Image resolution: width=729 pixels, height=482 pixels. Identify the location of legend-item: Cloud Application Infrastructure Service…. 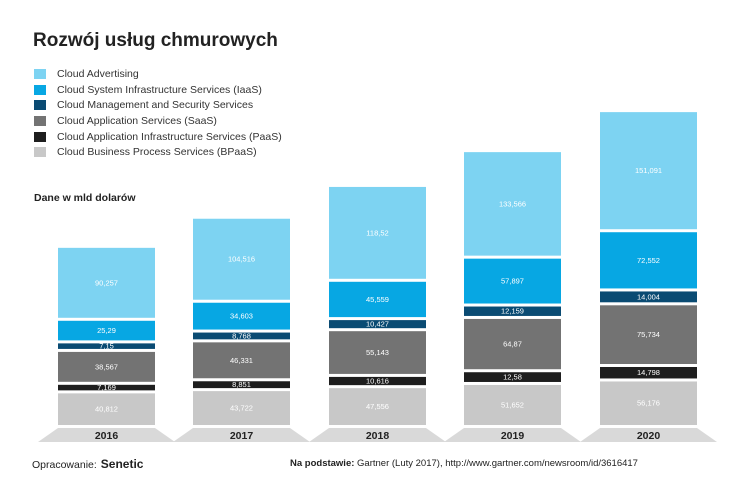
(158, 137).